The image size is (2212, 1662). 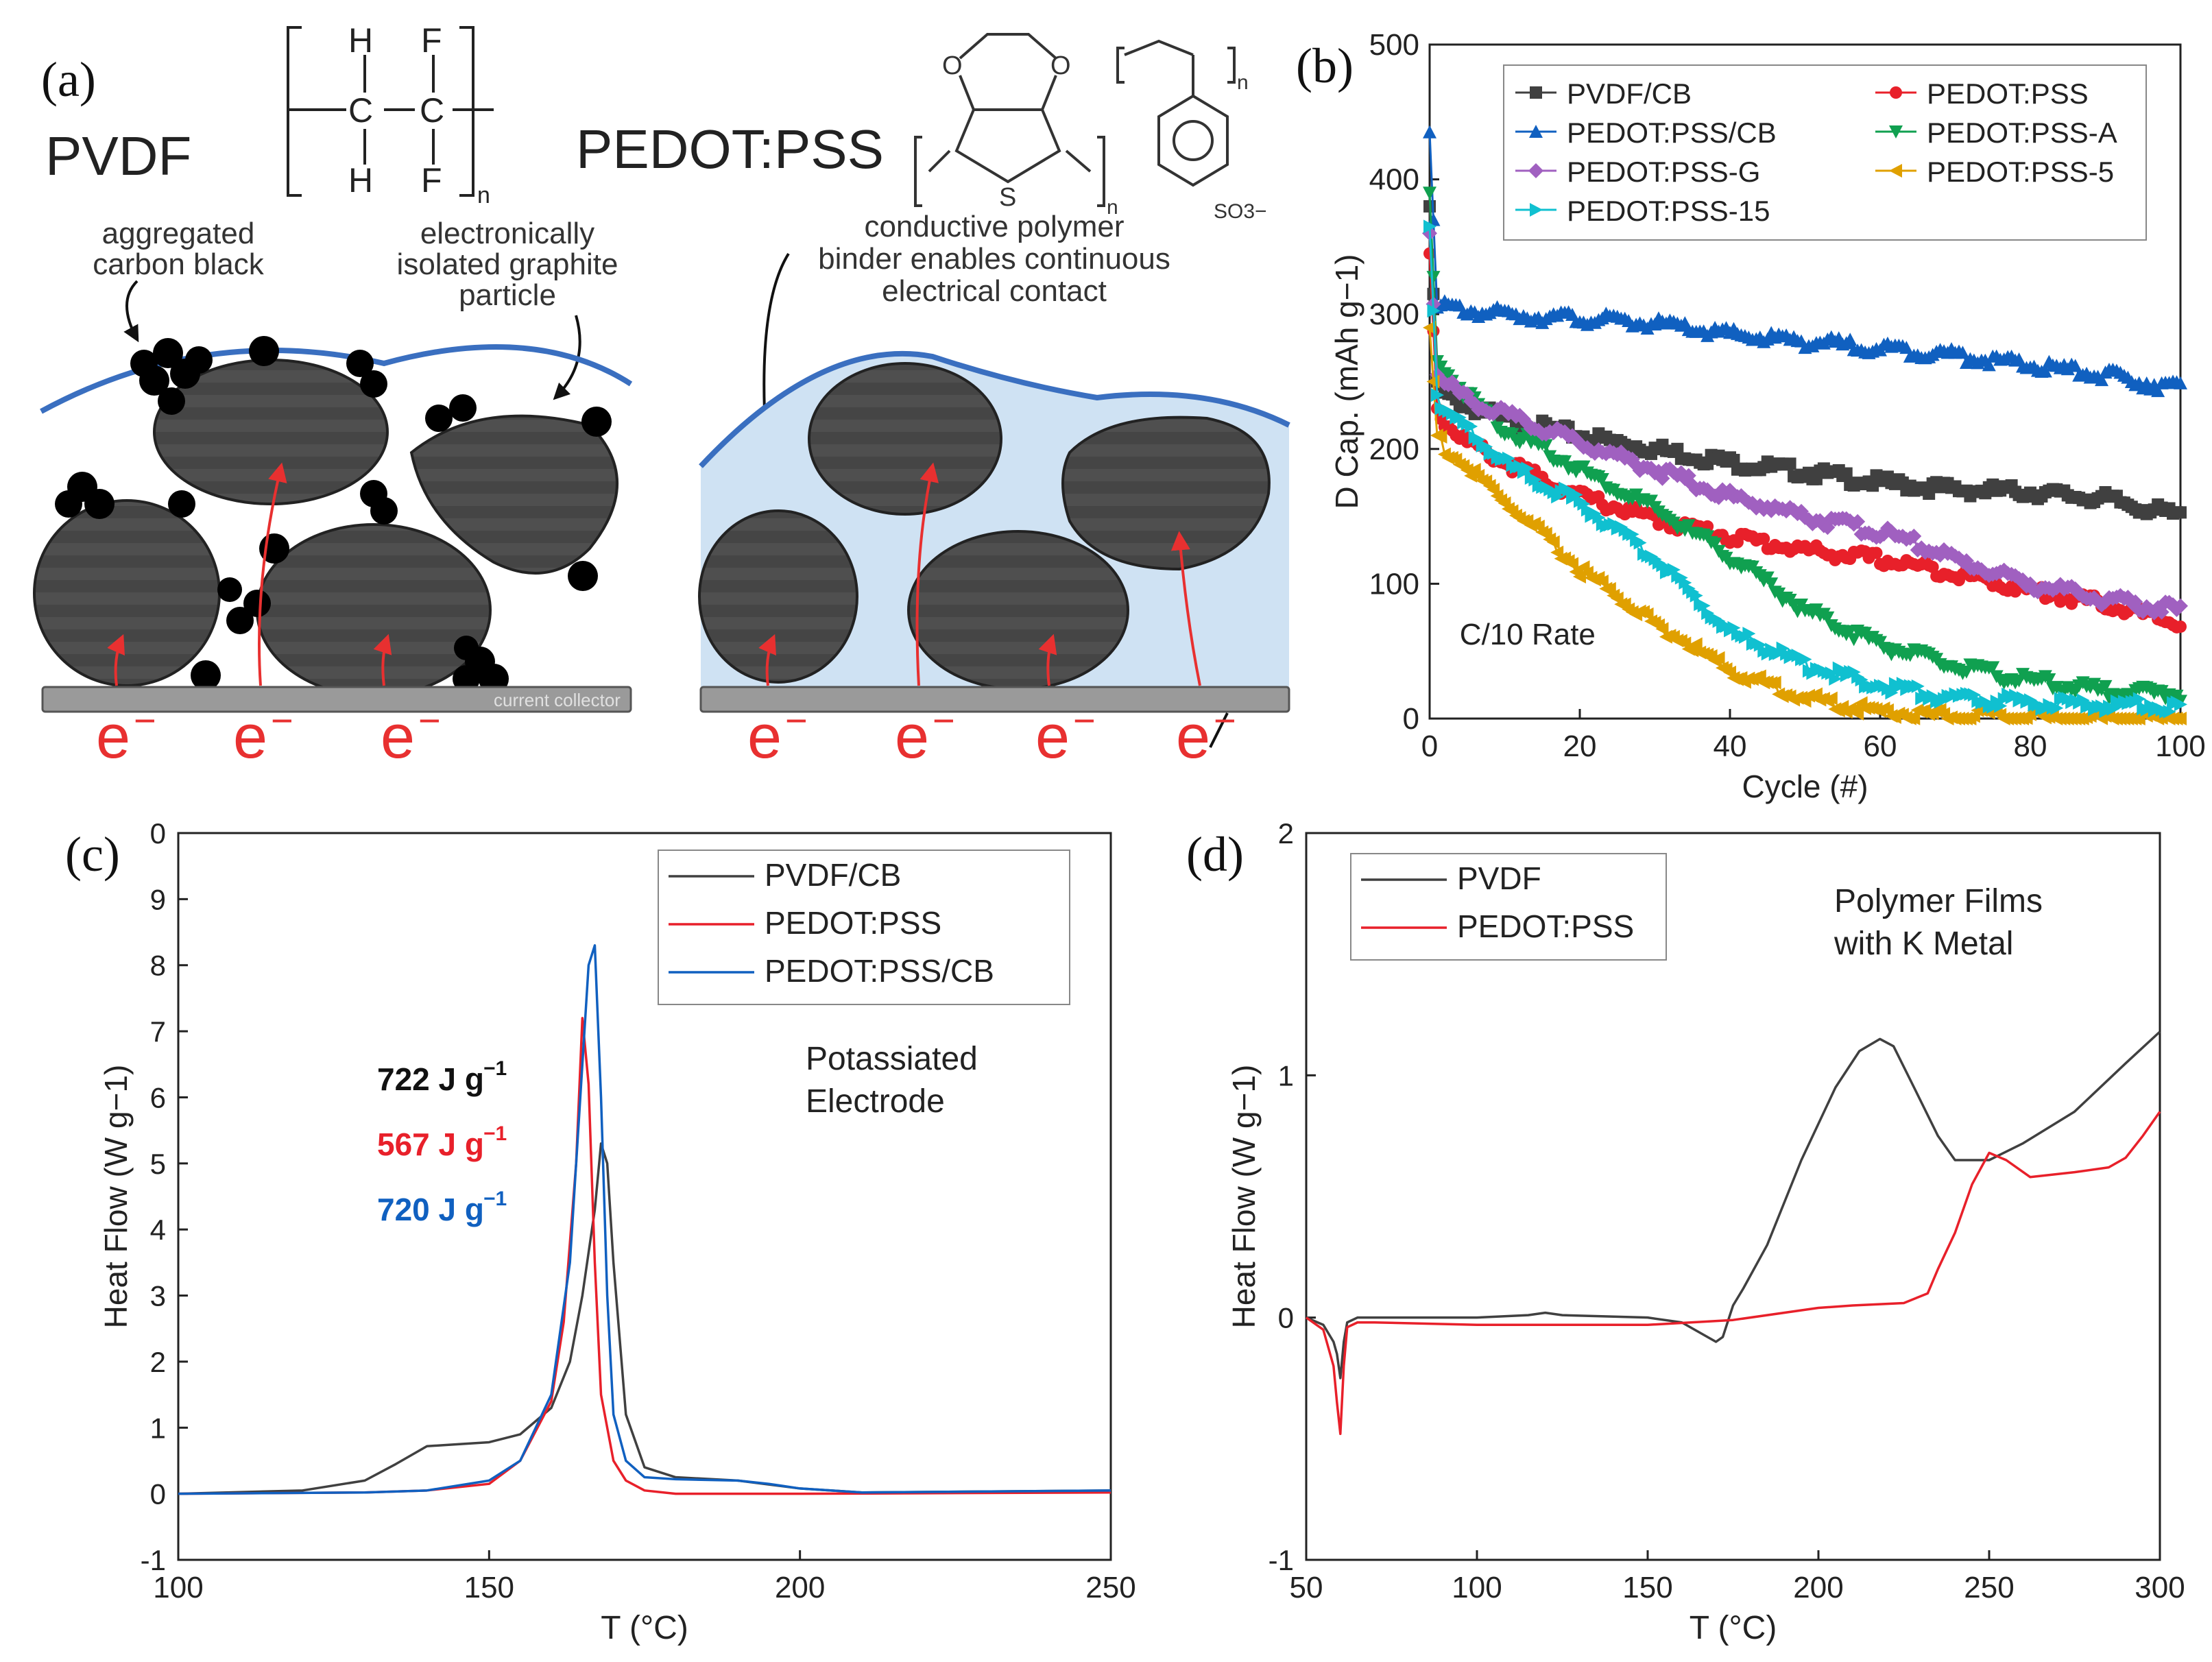 What do you see at coordinates (1818, 1587) in the screenshot?
I see `x-tick-label: 200` at bounding box center [1818, 1587].